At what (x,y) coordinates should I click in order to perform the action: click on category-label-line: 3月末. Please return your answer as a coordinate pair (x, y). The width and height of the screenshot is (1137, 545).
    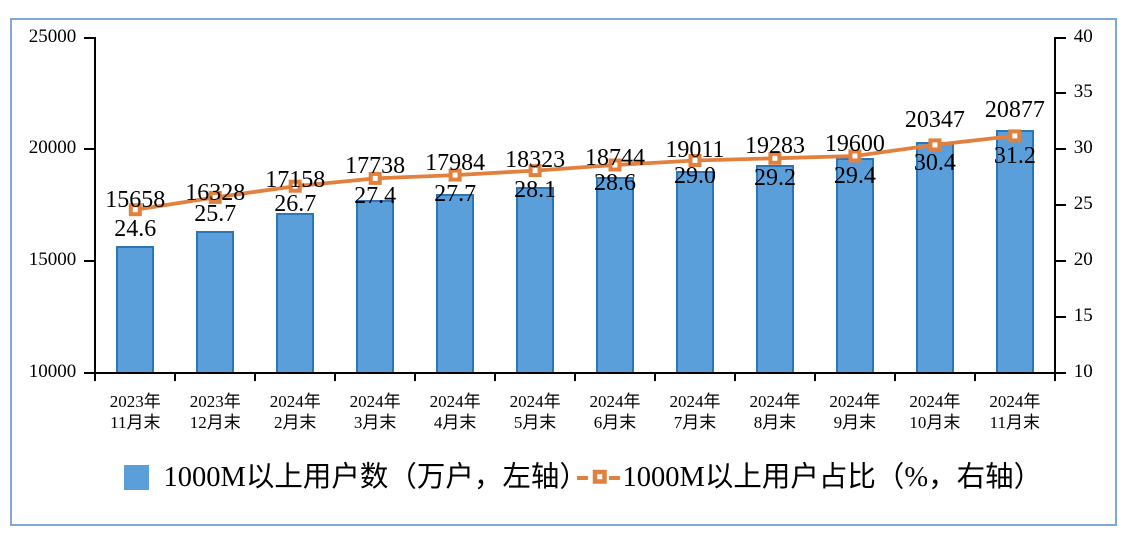
    Looking at the image, I should click on (375, 422).